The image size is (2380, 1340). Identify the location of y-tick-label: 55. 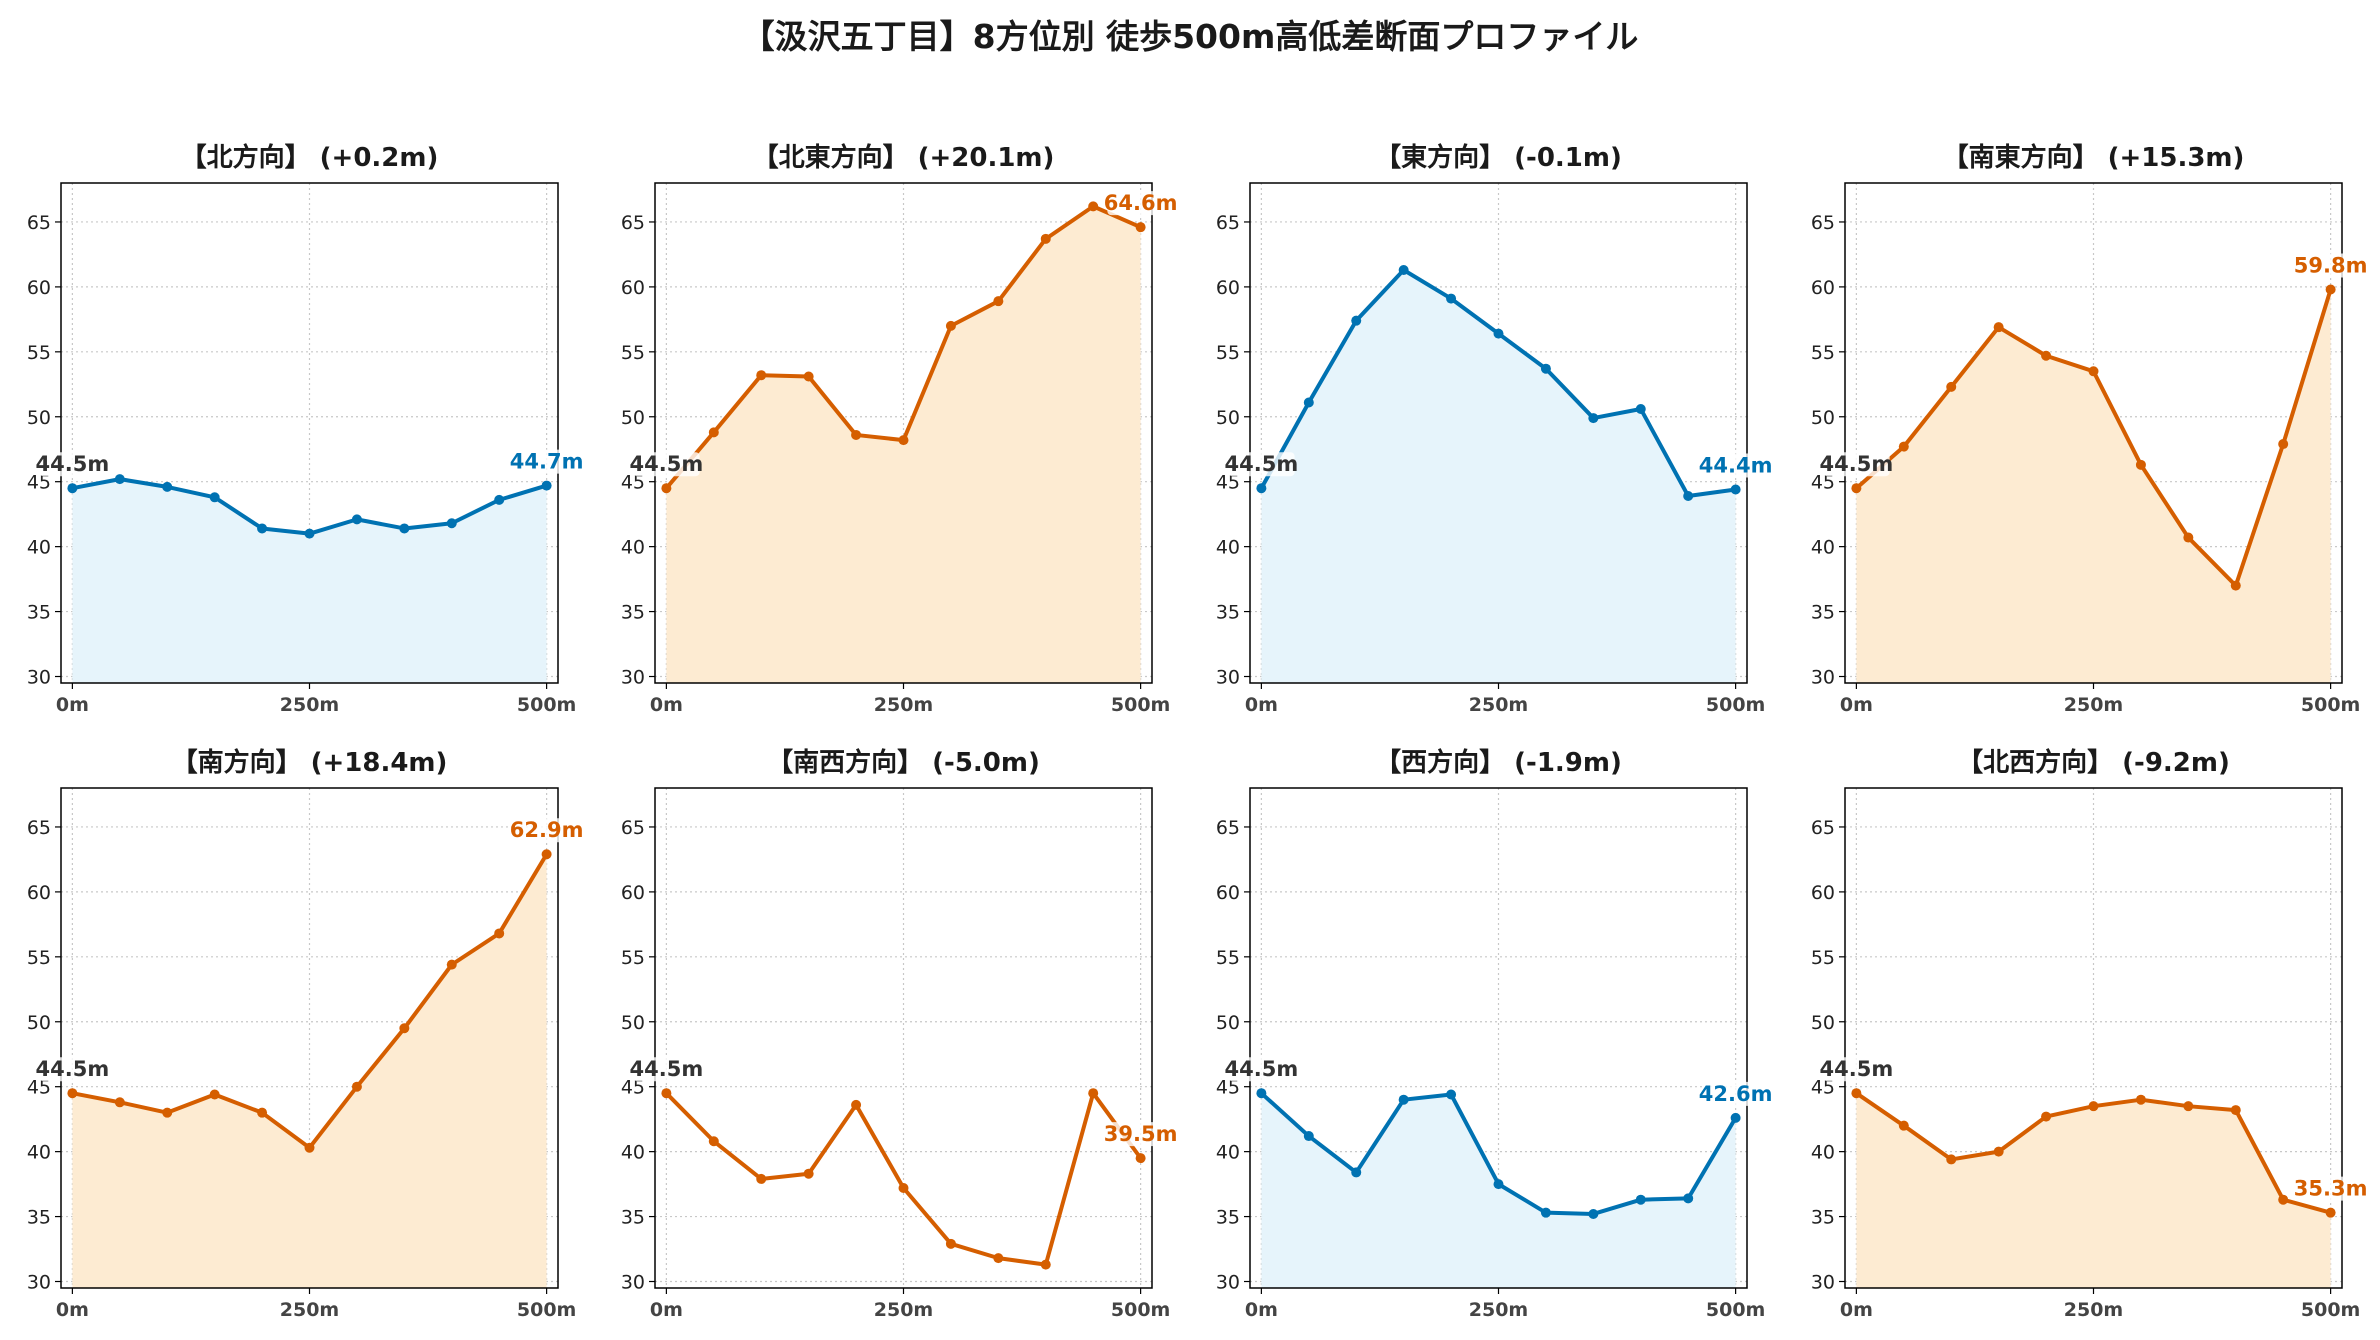
(1228, 958).